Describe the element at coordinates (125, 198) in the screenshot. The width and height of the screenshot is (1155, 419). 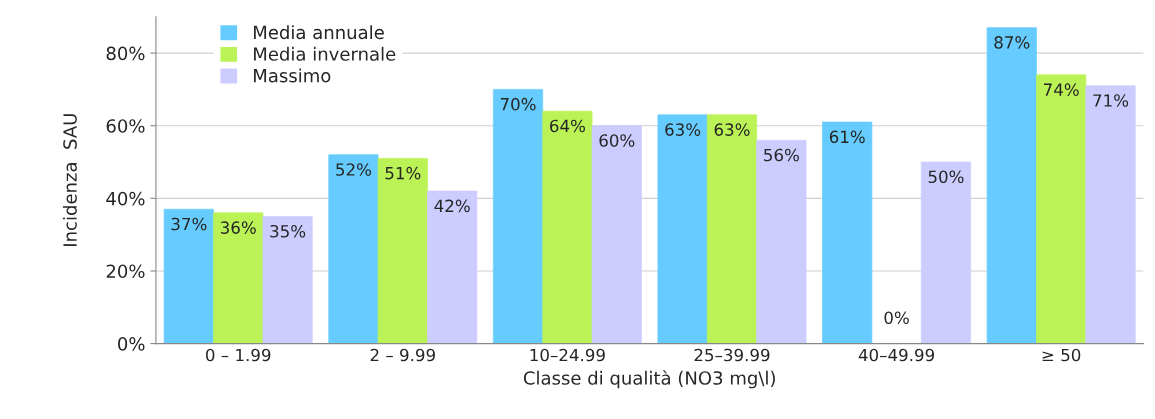
I see `y-tick-label: 40%` at that location.